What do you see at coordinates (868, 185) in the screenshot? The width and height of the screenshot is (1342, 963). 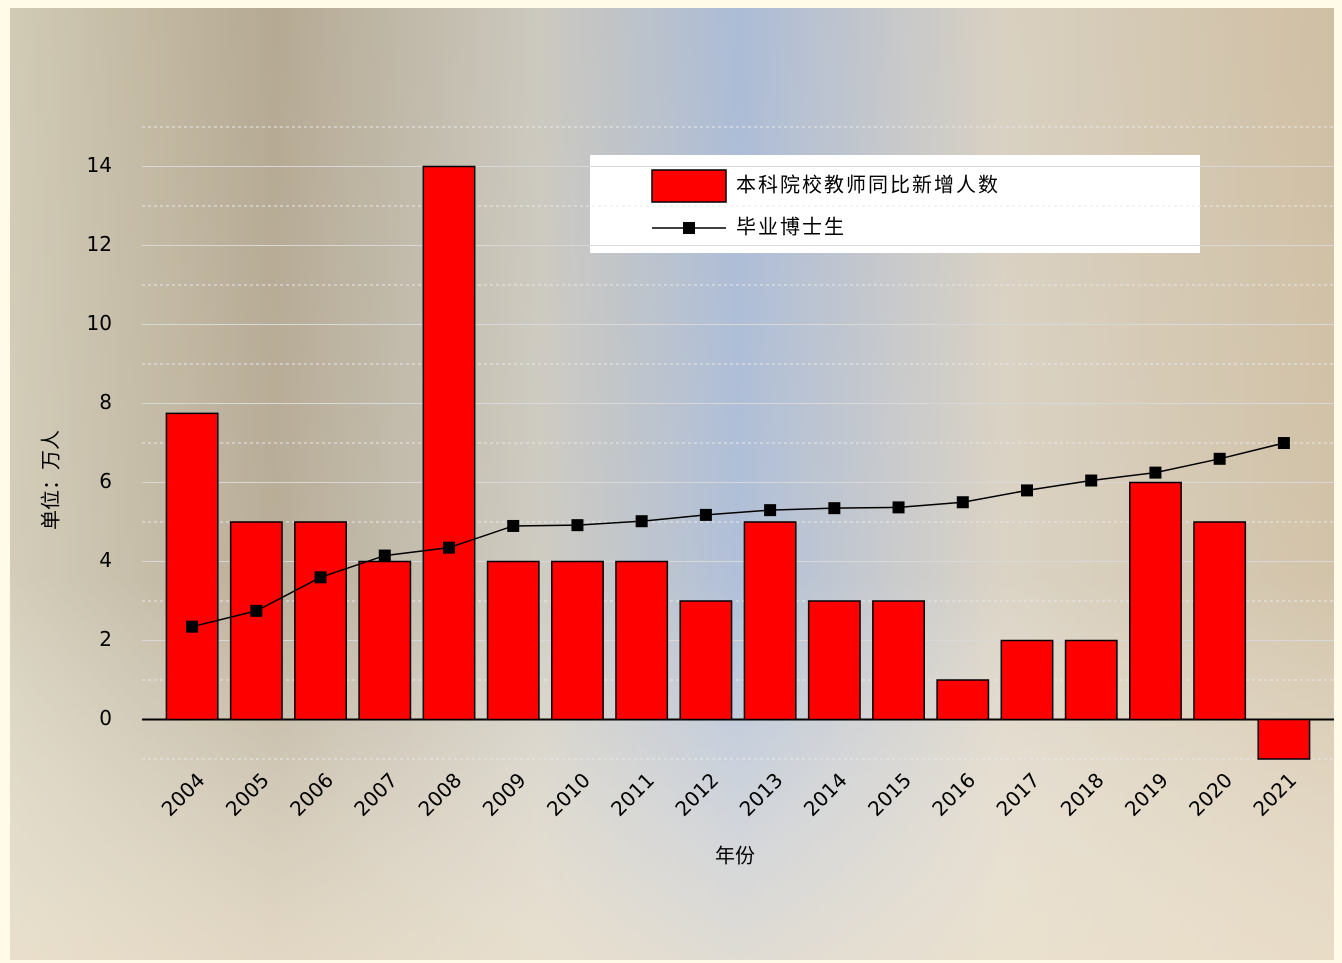 I see `legend-label: 本科院校教师同比新增人数` at bounding box center [868, 185].